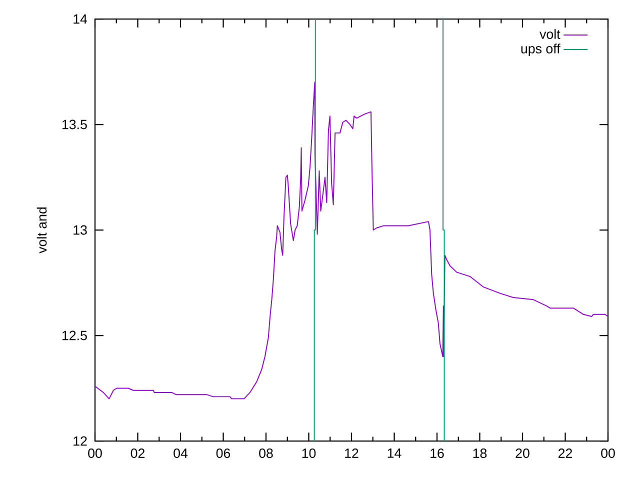 This screenshot has height=480, width=640. Describe the element at coordinates (550, 34) in the screenshot. I see `legend-label: volt` at that location.